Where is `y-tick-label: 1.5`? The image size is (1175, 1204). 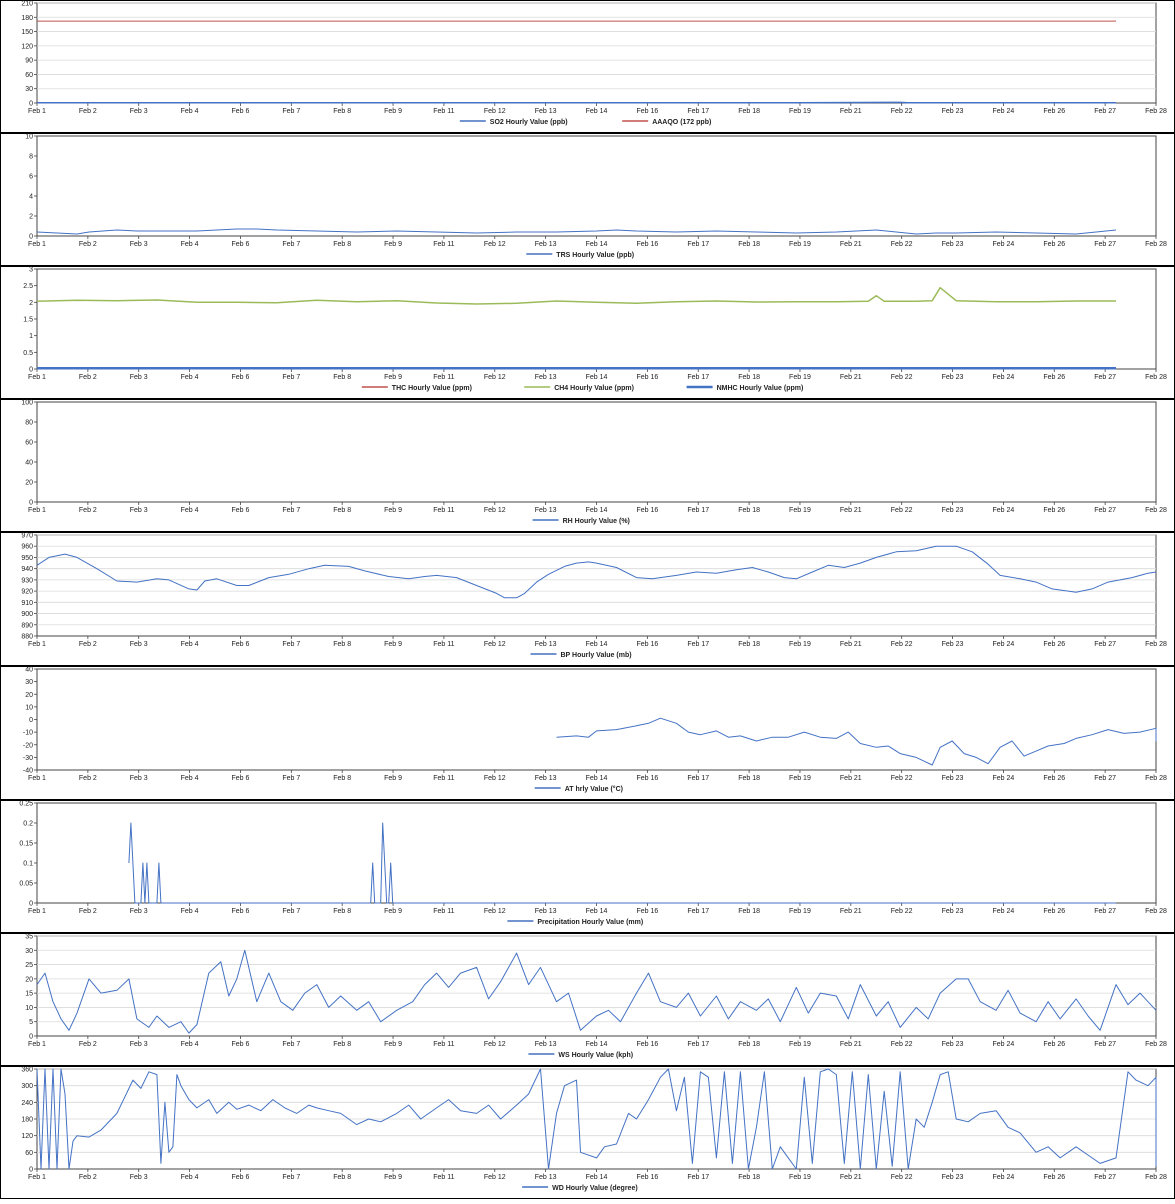
y-tick-label: 1.5 is located at coordinates (28, 320).